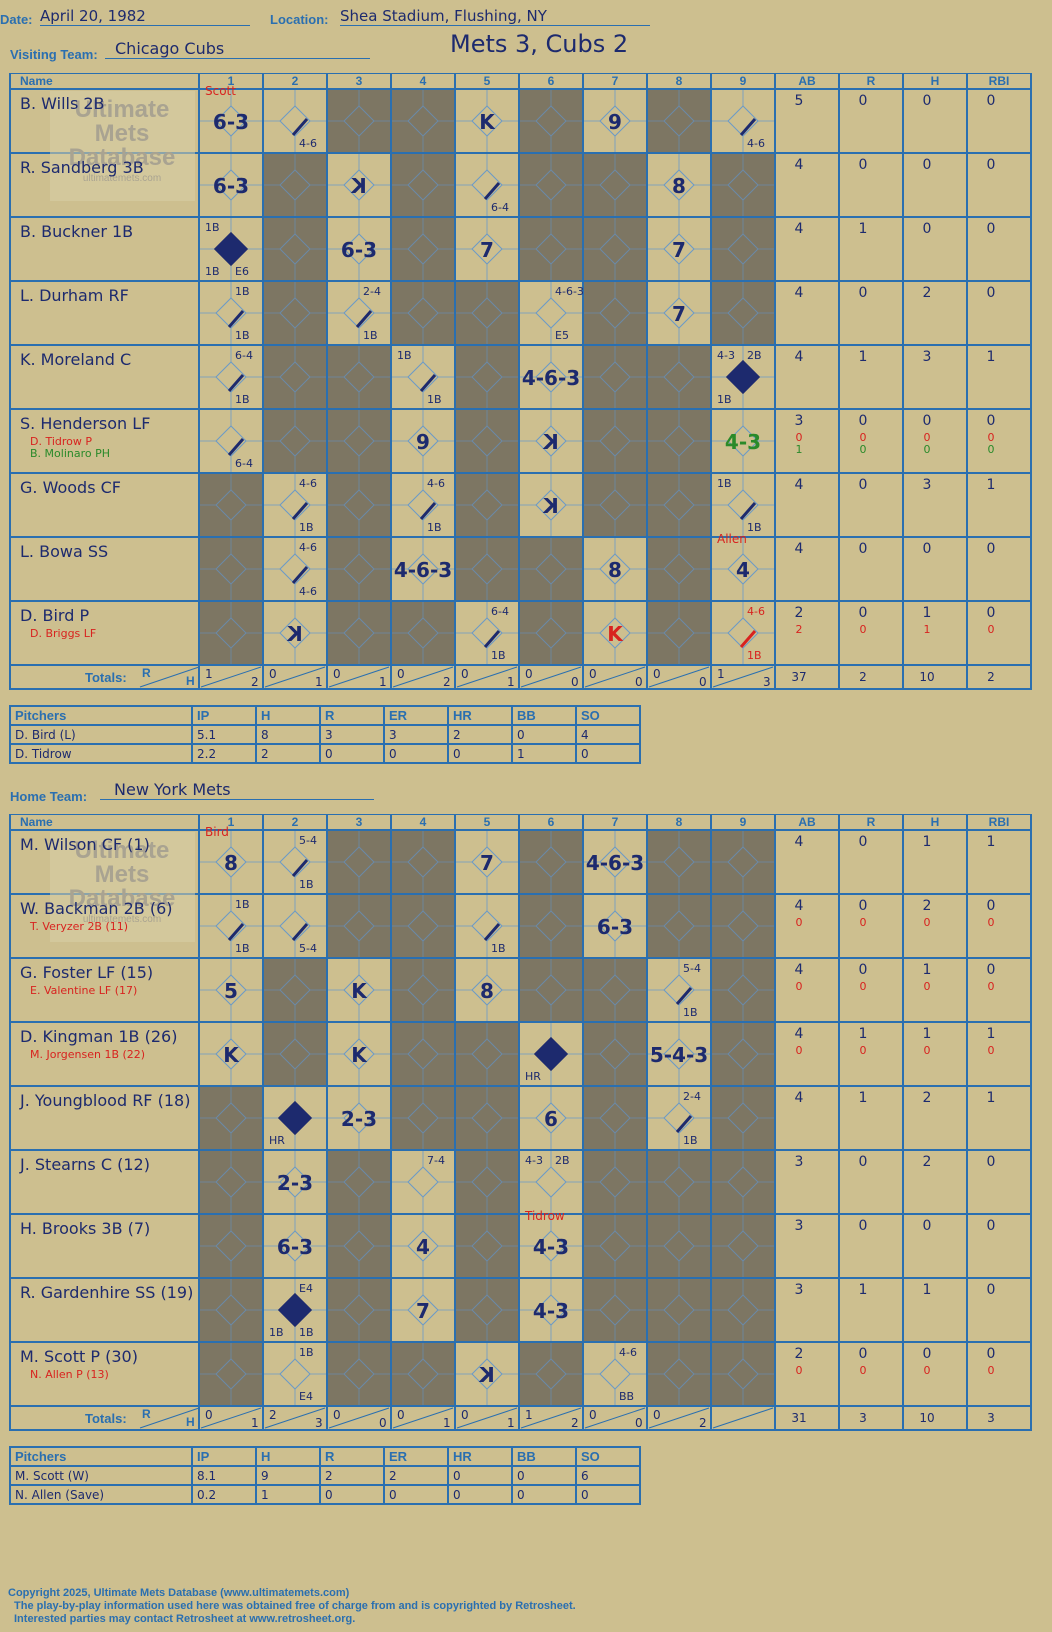 This screenshot has height=1632, width=1052. What do you see at coordinates (288, 1494) in the screenshot?
I see `pitcher-h: 1` at bounding box center [288, 1494].